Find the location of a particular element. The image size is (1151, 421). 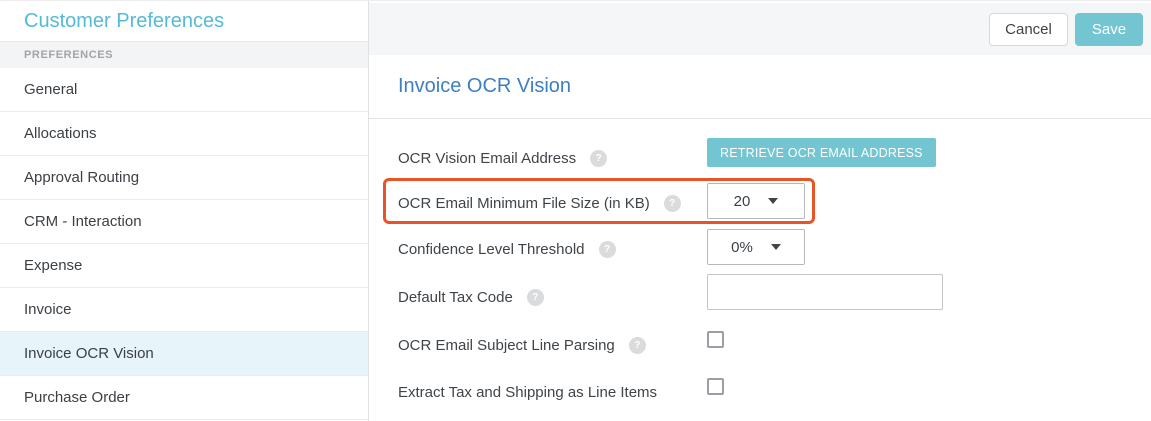

field-label-extract-tax-shipping: Extract Tax and Shipping as Line Items is located at coordinates (527, 392).